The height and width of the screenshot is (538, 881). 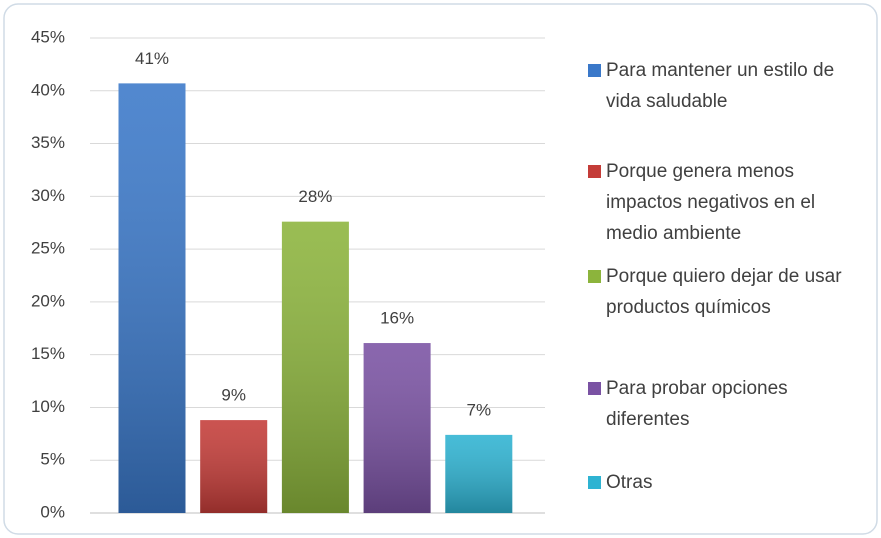 What do you see at coordinates (48, 36) in the screenshot?
I see `y-tick-label: 45%` at bounding box center [48, 36].